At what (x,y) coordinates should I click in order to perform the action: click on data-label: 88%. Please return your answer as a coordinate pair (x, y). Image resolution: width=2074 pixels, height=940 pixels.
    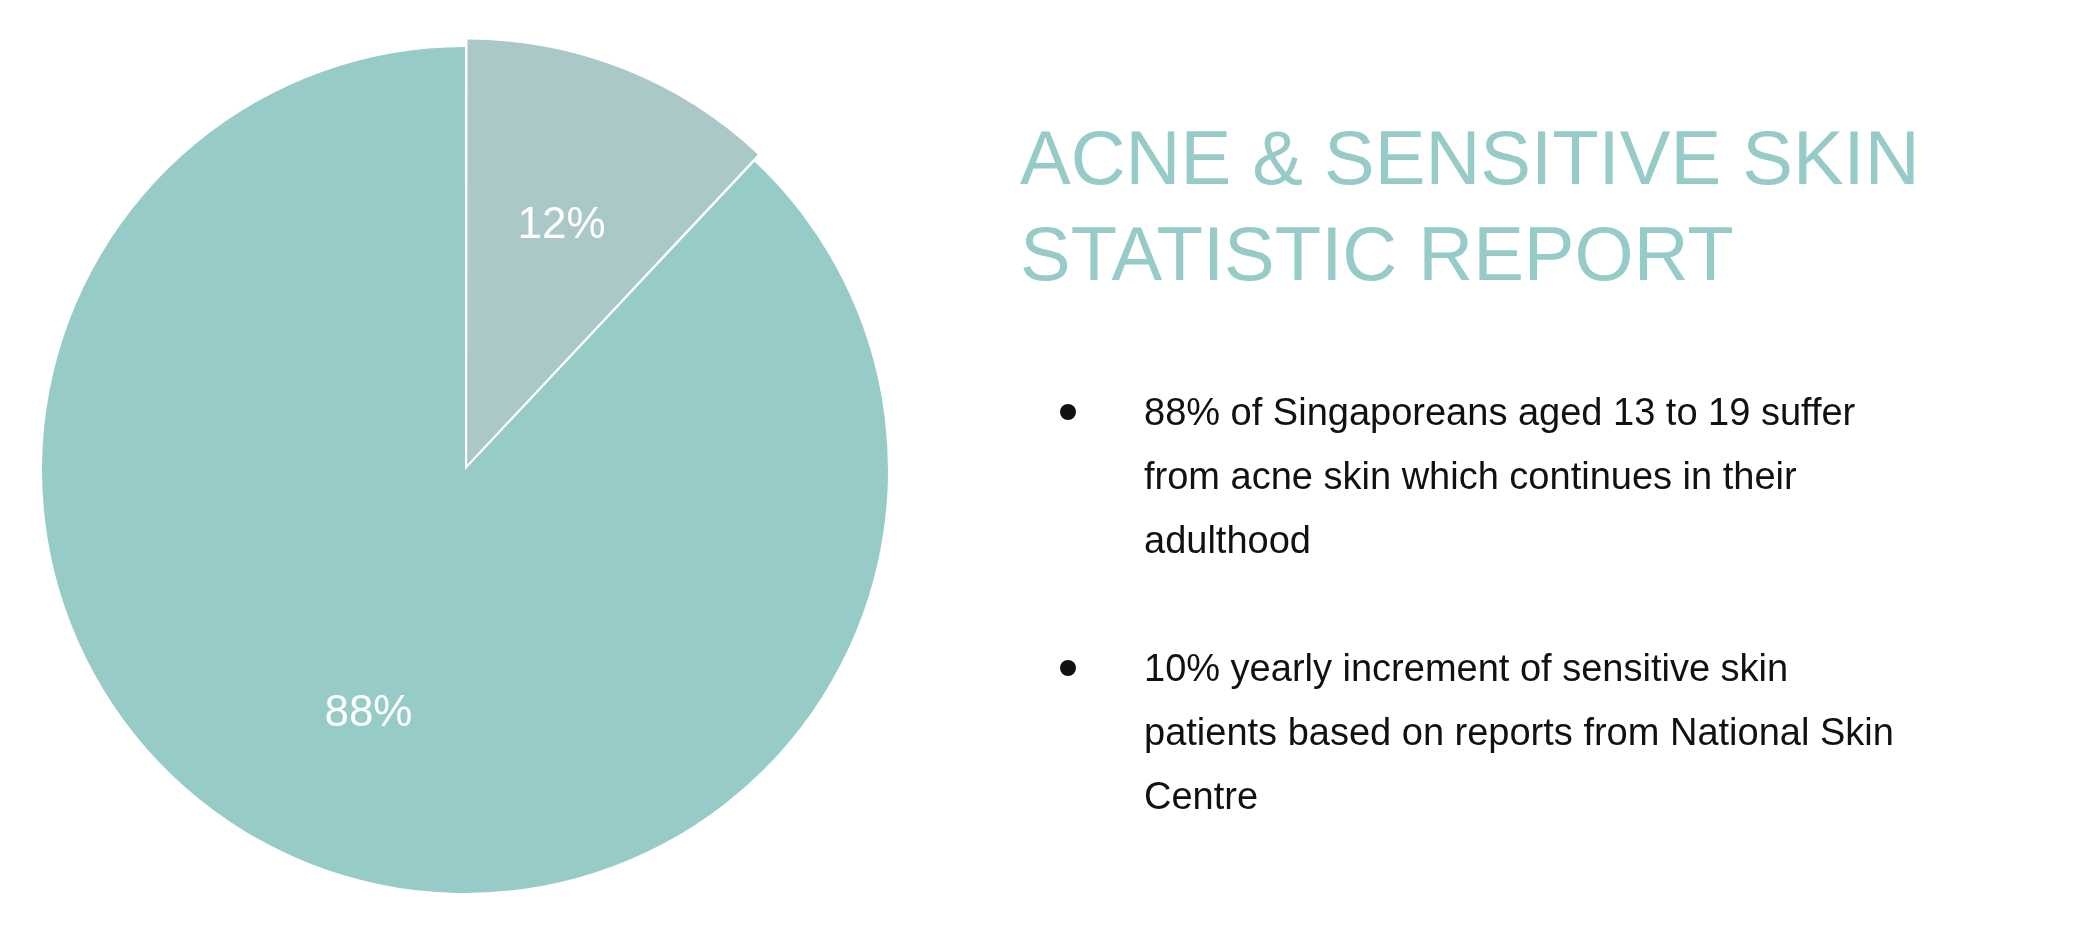
    Looking at the image, I should click on (368, 710).